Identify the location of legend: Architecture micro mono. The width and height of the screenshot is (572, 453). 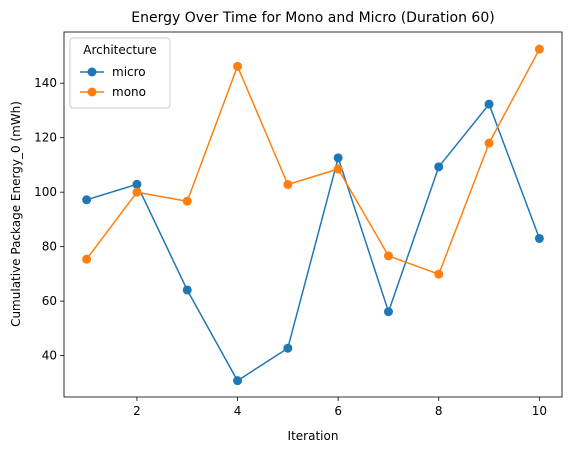
(120, 73).